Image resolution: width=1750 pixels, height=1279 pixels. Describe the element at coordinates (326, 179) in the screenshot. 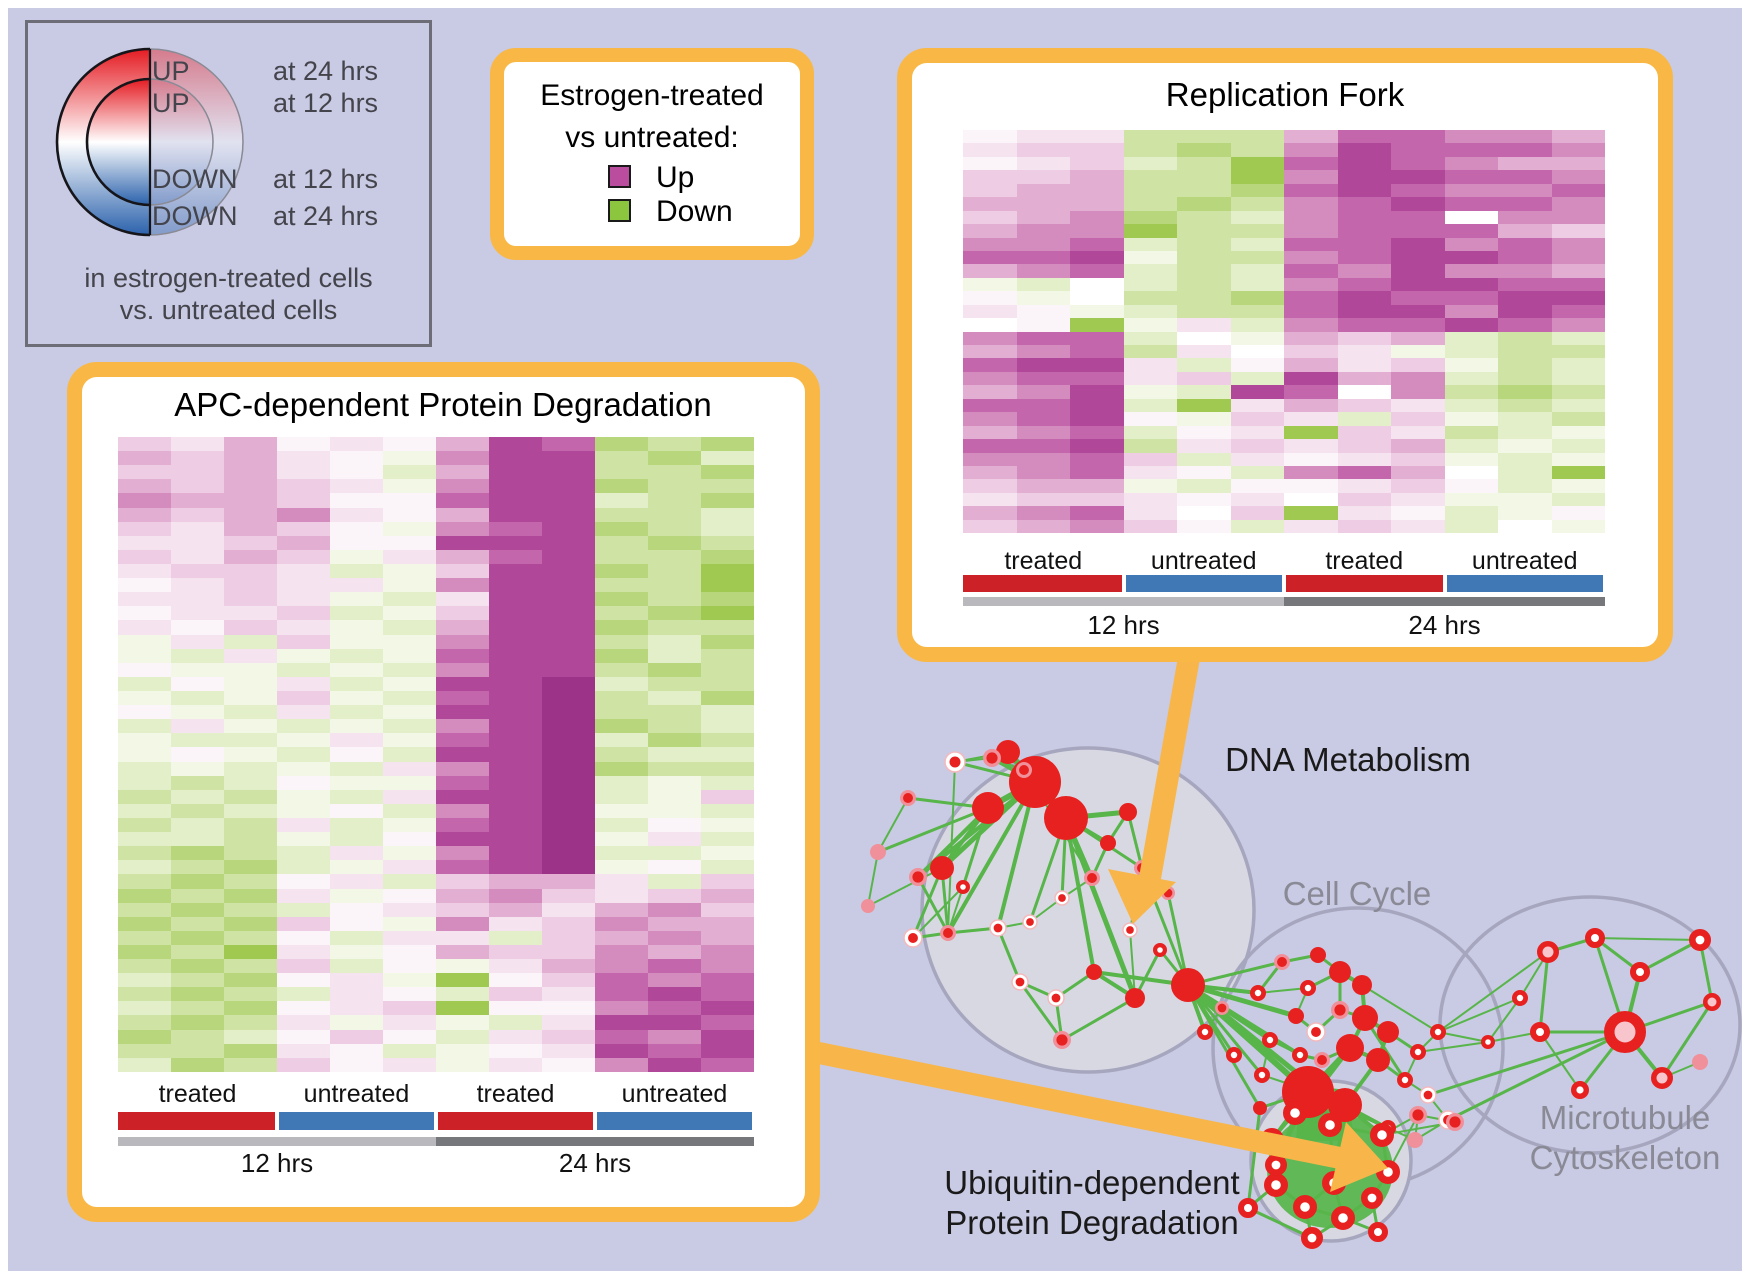

I see `updown-row-time: at 12 hrs` at that location.